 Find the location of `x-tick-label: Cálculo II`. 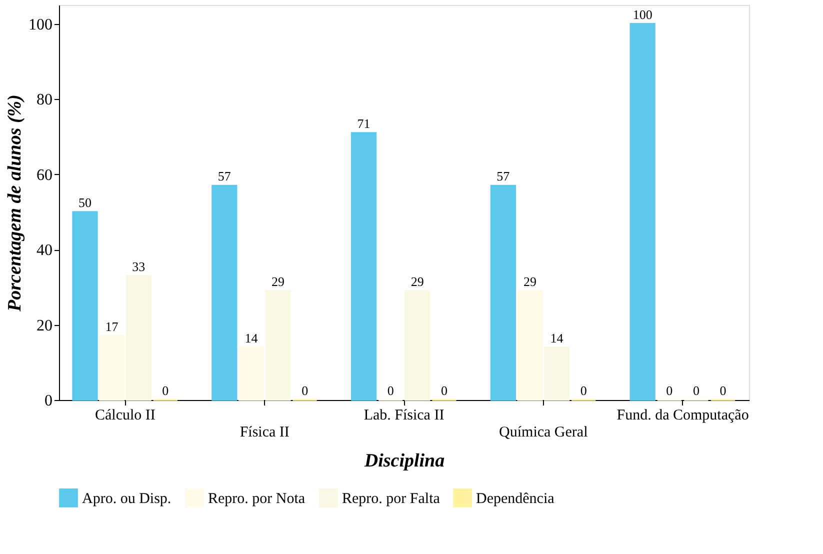

x-tick-label: Cálculo II is located at coordinates (125, 416).